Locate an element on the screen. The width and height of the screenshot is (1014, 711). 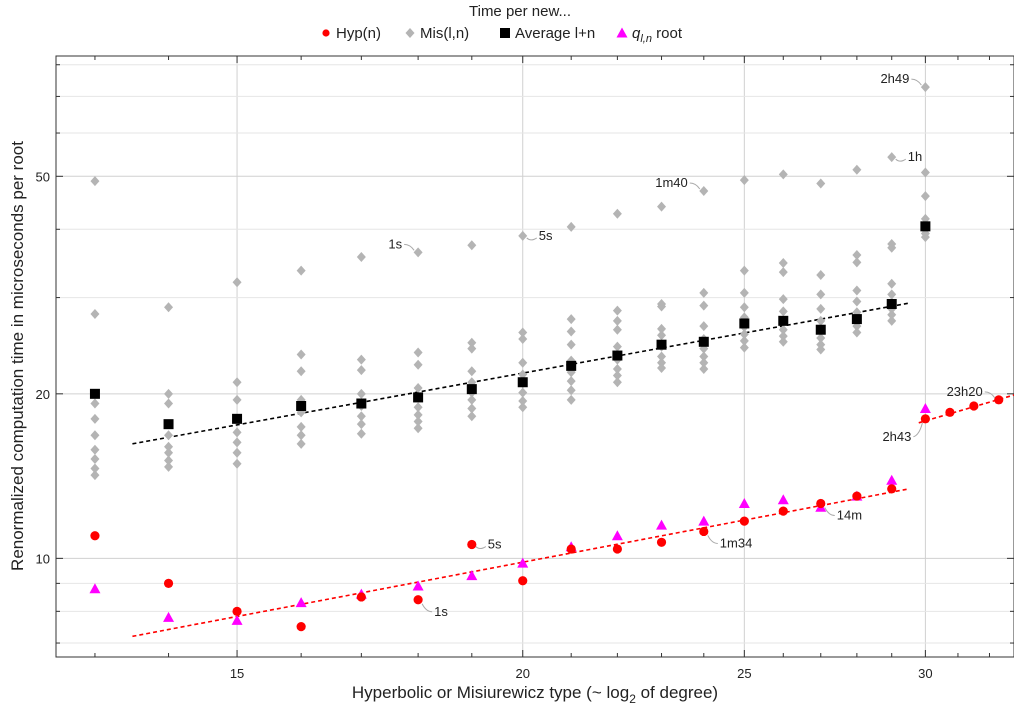
annotation-label: 1m34 is located at coordinates (736, 542).